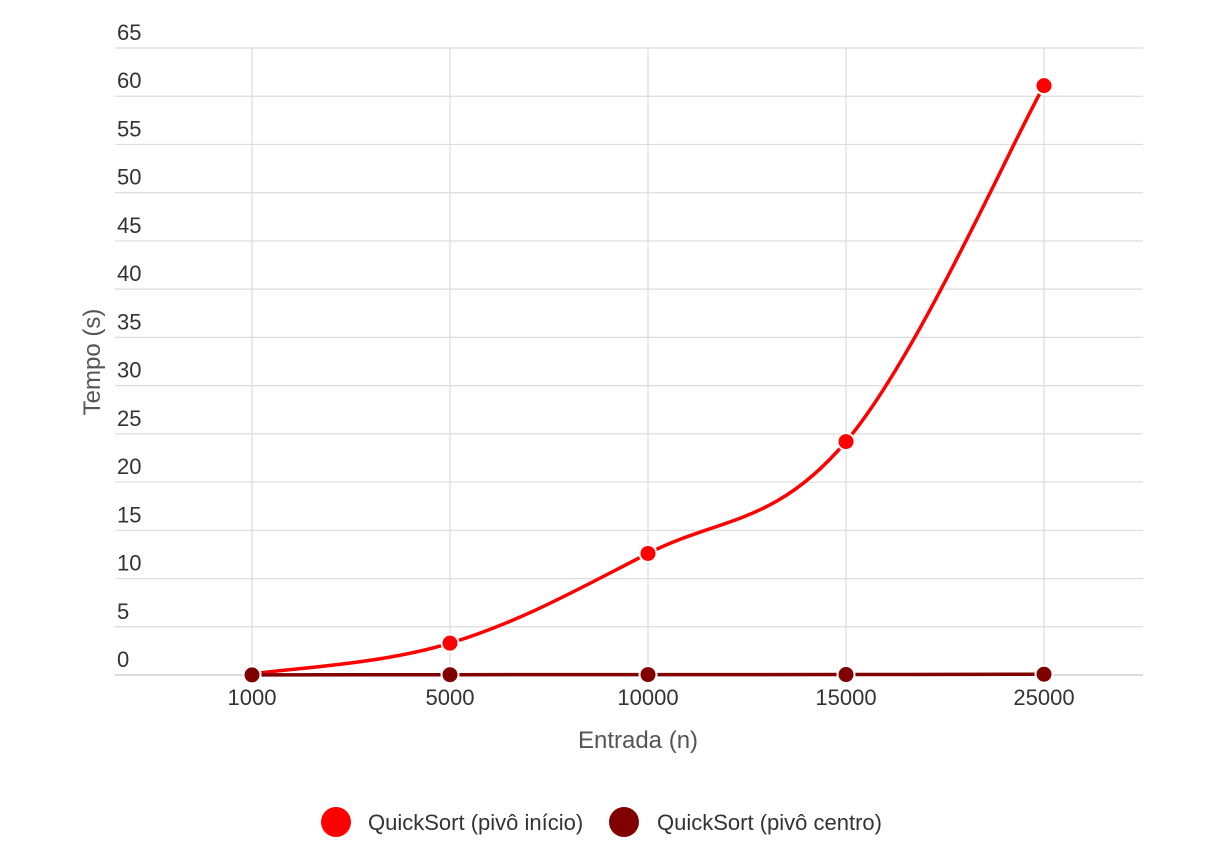 The width and height of the screenshot is (1228, 865). What do you see at coordinates (129, 128) in the screenshot?
I see `y-tick-label: 55` at bounding box center [129, 128].